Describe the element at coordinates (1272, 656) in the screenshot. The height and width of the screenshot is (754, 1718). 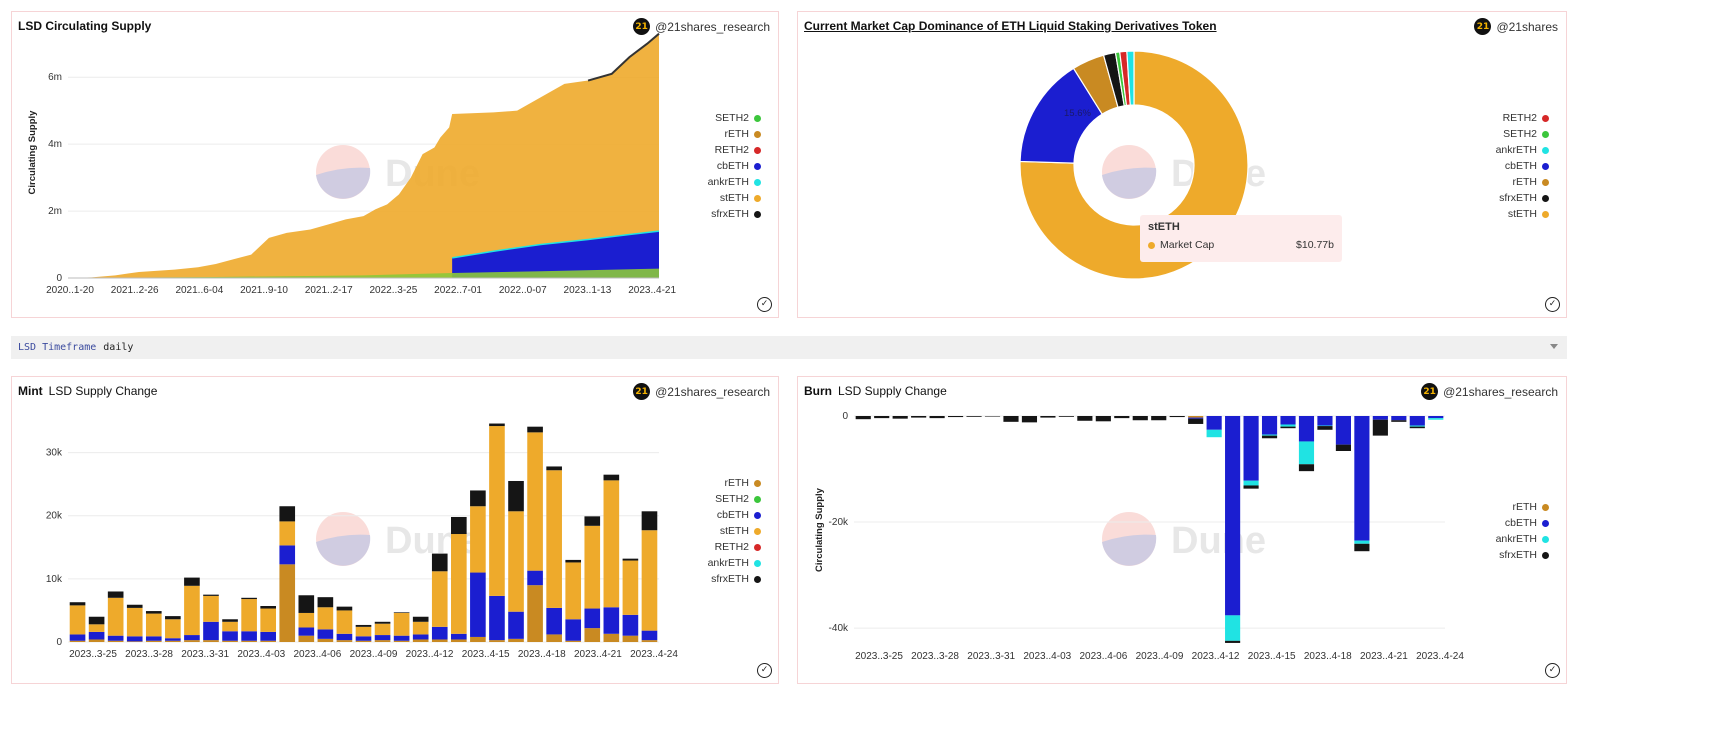
I see `x-tick-label: 2023..4-15` at that location.